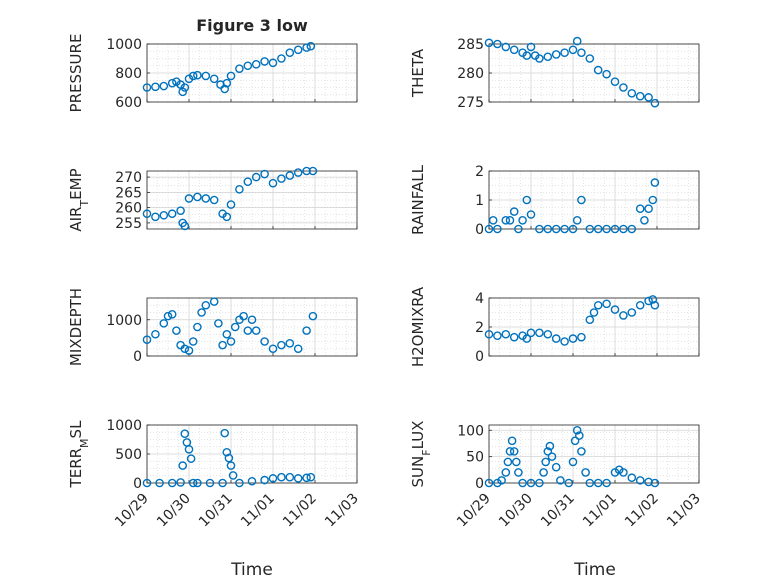 The width and height of the screenshot is (778, 583). What do you see at coordinates (418, 199) in the screenshot?
I see `y-axis-label: RAINFALL` at bounding box center [418, 199].